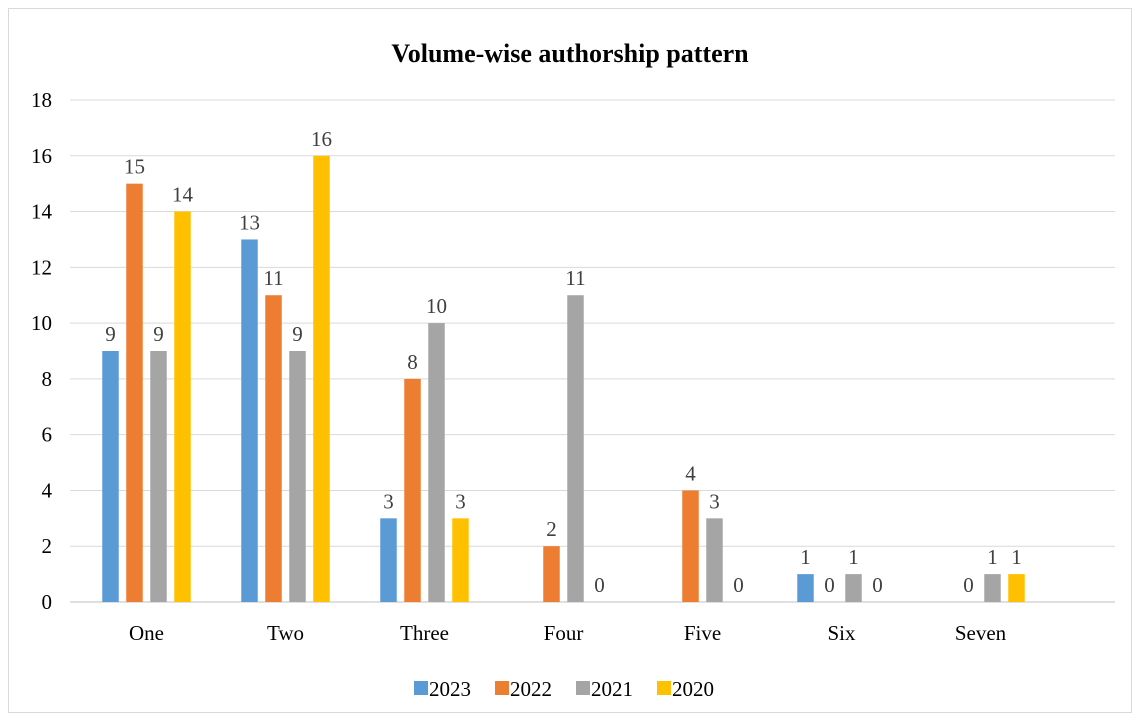  I want to click on x-tick-label-three: Three, so click(424, 633).